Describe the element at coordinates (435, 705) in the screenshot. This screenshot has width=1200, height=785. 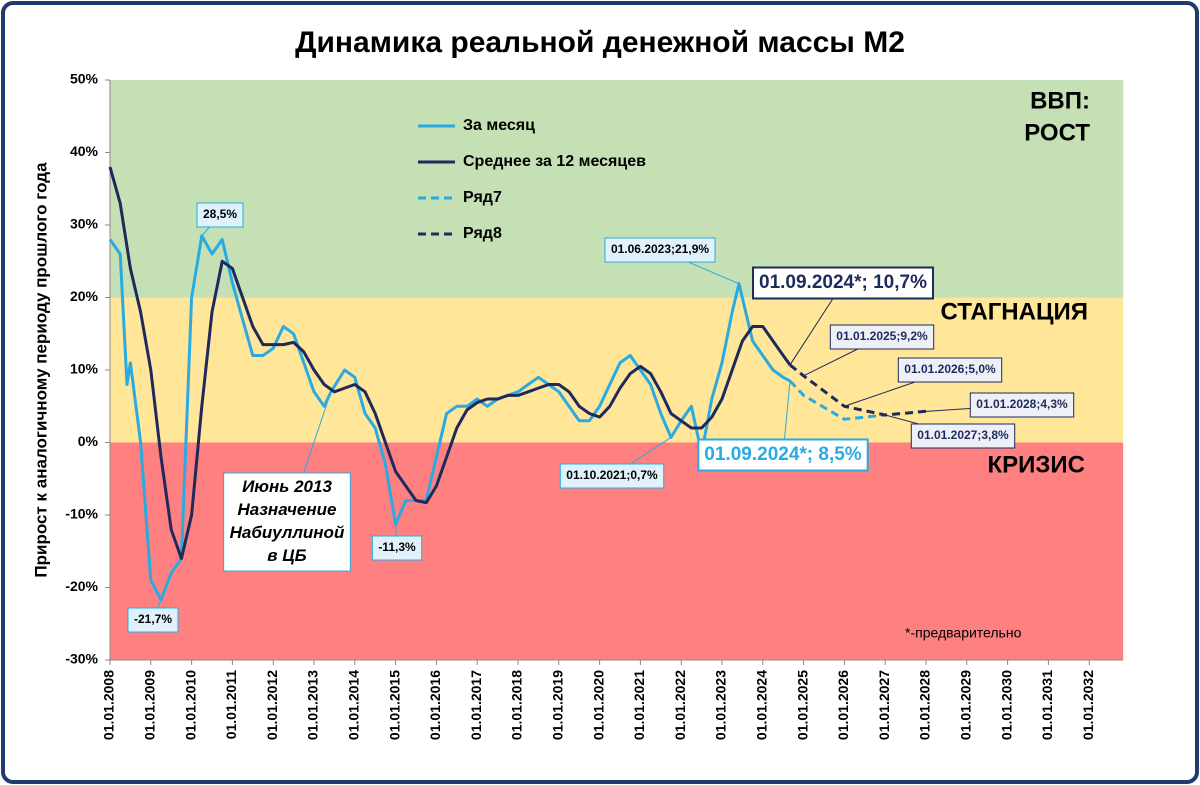
I see `x-tick-label: 01.01.2016` at that location.